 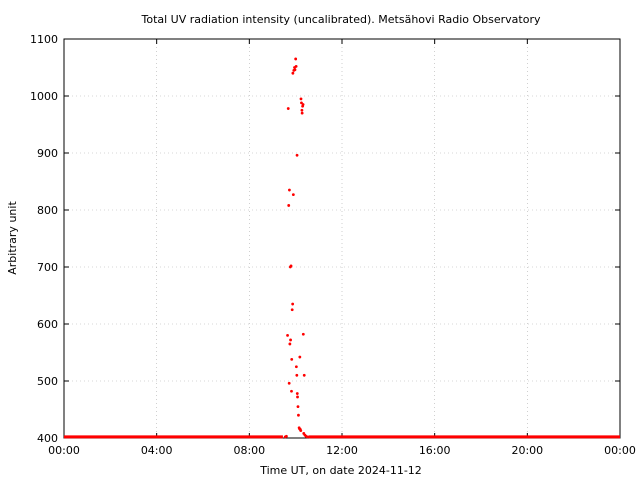 I want to click on x-tick-label: 12:00, so click(x=342, y=450).